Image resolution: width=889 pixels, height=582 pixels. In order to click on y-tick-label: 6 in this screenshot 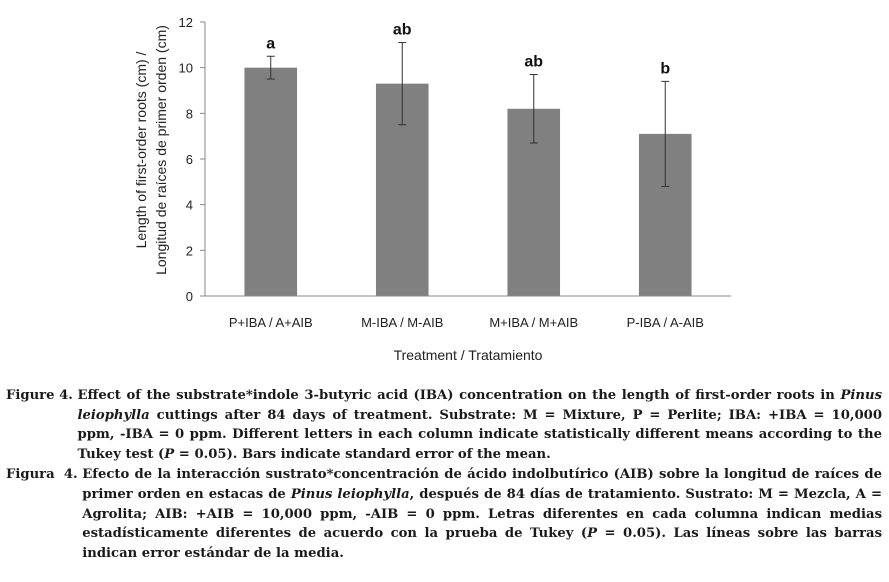, I will do `click(189, 159)`.